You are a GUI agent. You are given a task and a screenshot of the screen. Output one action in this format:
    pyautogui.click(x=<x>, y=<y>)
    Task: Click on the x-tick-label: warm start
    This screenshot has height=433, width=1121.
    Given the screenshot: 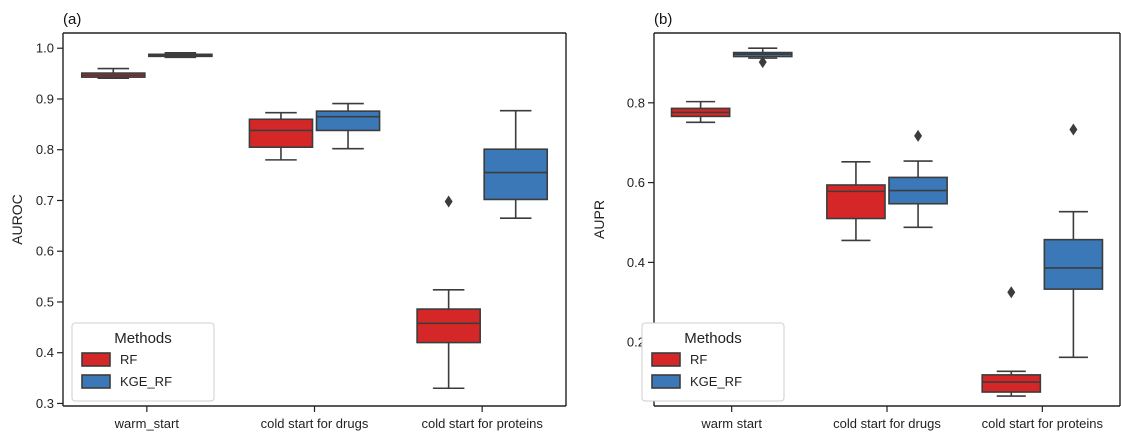 What is the action you would take?
    pyautogui.click(x=731, y=423)
    